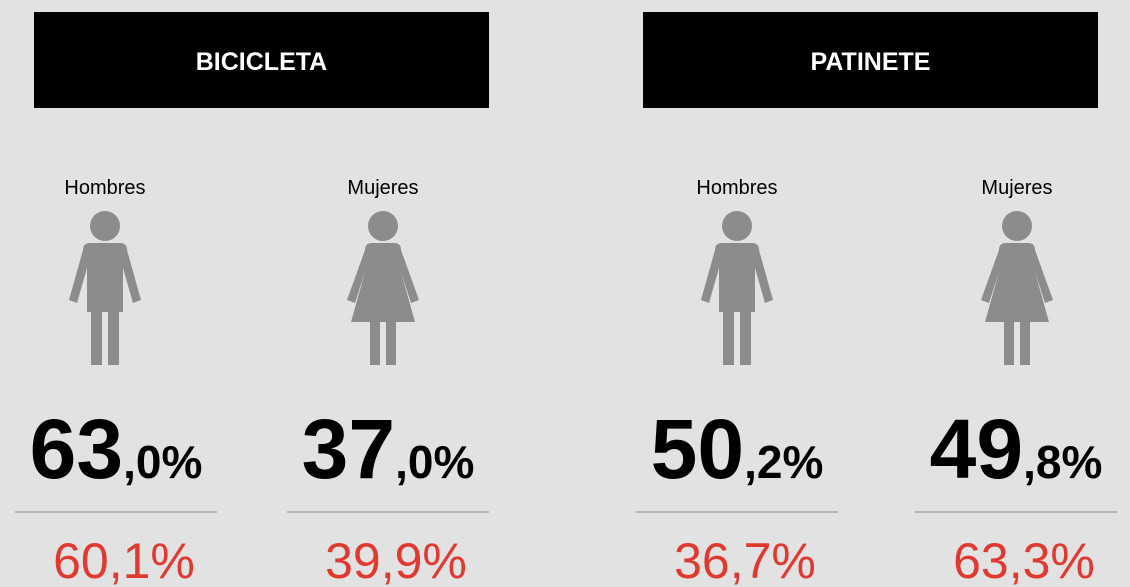 This screenshot has width=1130, height=587. What do you see at coordinates (1024, 560) in the screenshot?
I see `secondary-value: 63,3%` at bounding box center [1024, 560].